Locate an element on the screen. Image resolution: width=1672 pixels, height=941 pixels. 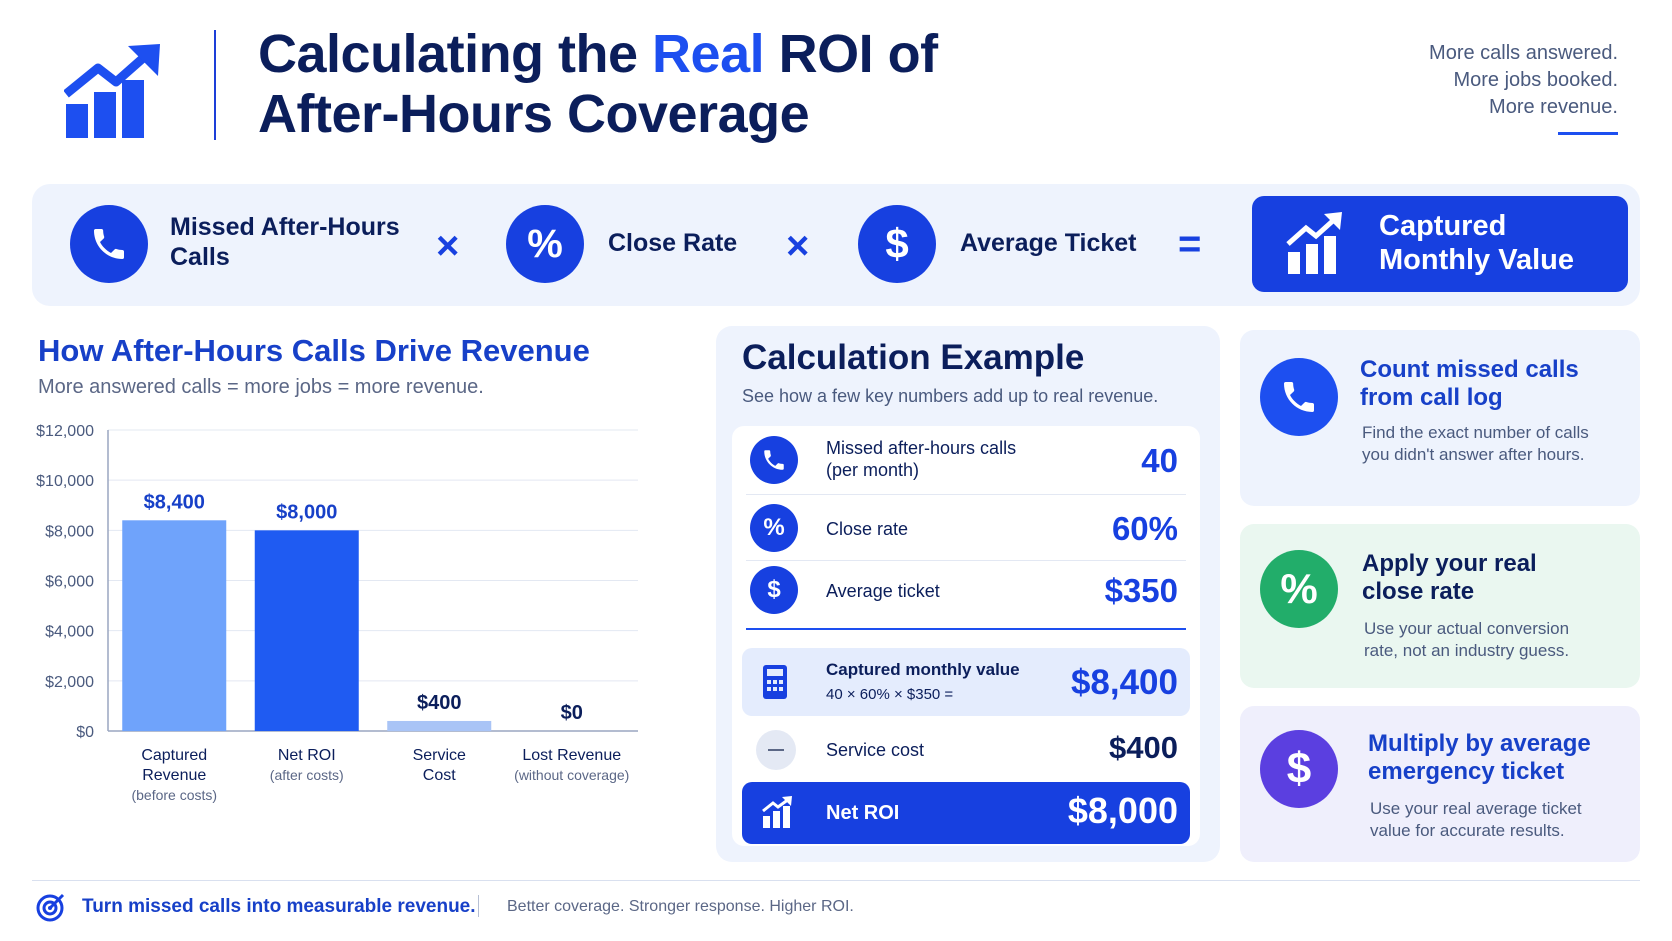
chart-title: How After-Hours Calls Drive Revenue is located at coordinates (314, 350).